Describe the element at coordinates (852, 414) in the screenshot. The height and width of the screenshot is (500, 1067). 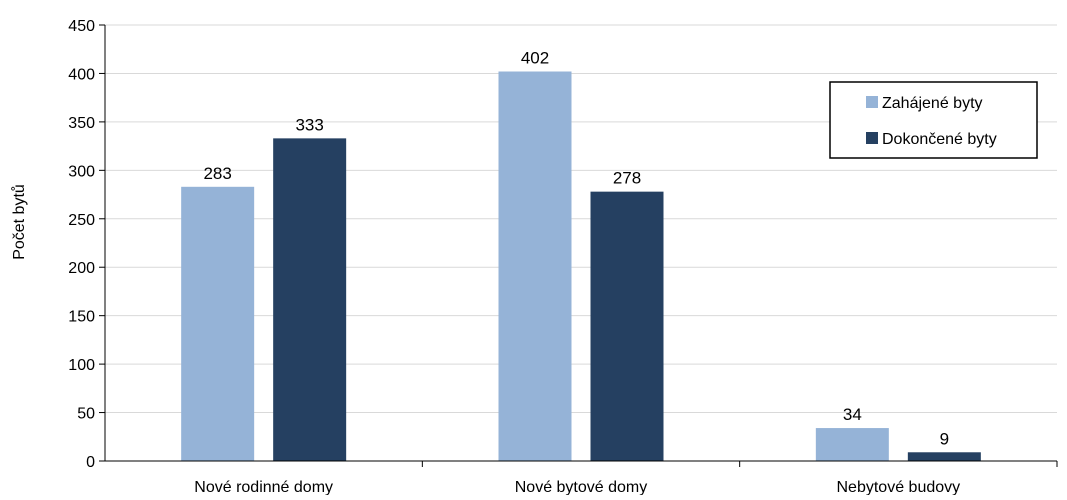
I see `data-label: 34` at that location.